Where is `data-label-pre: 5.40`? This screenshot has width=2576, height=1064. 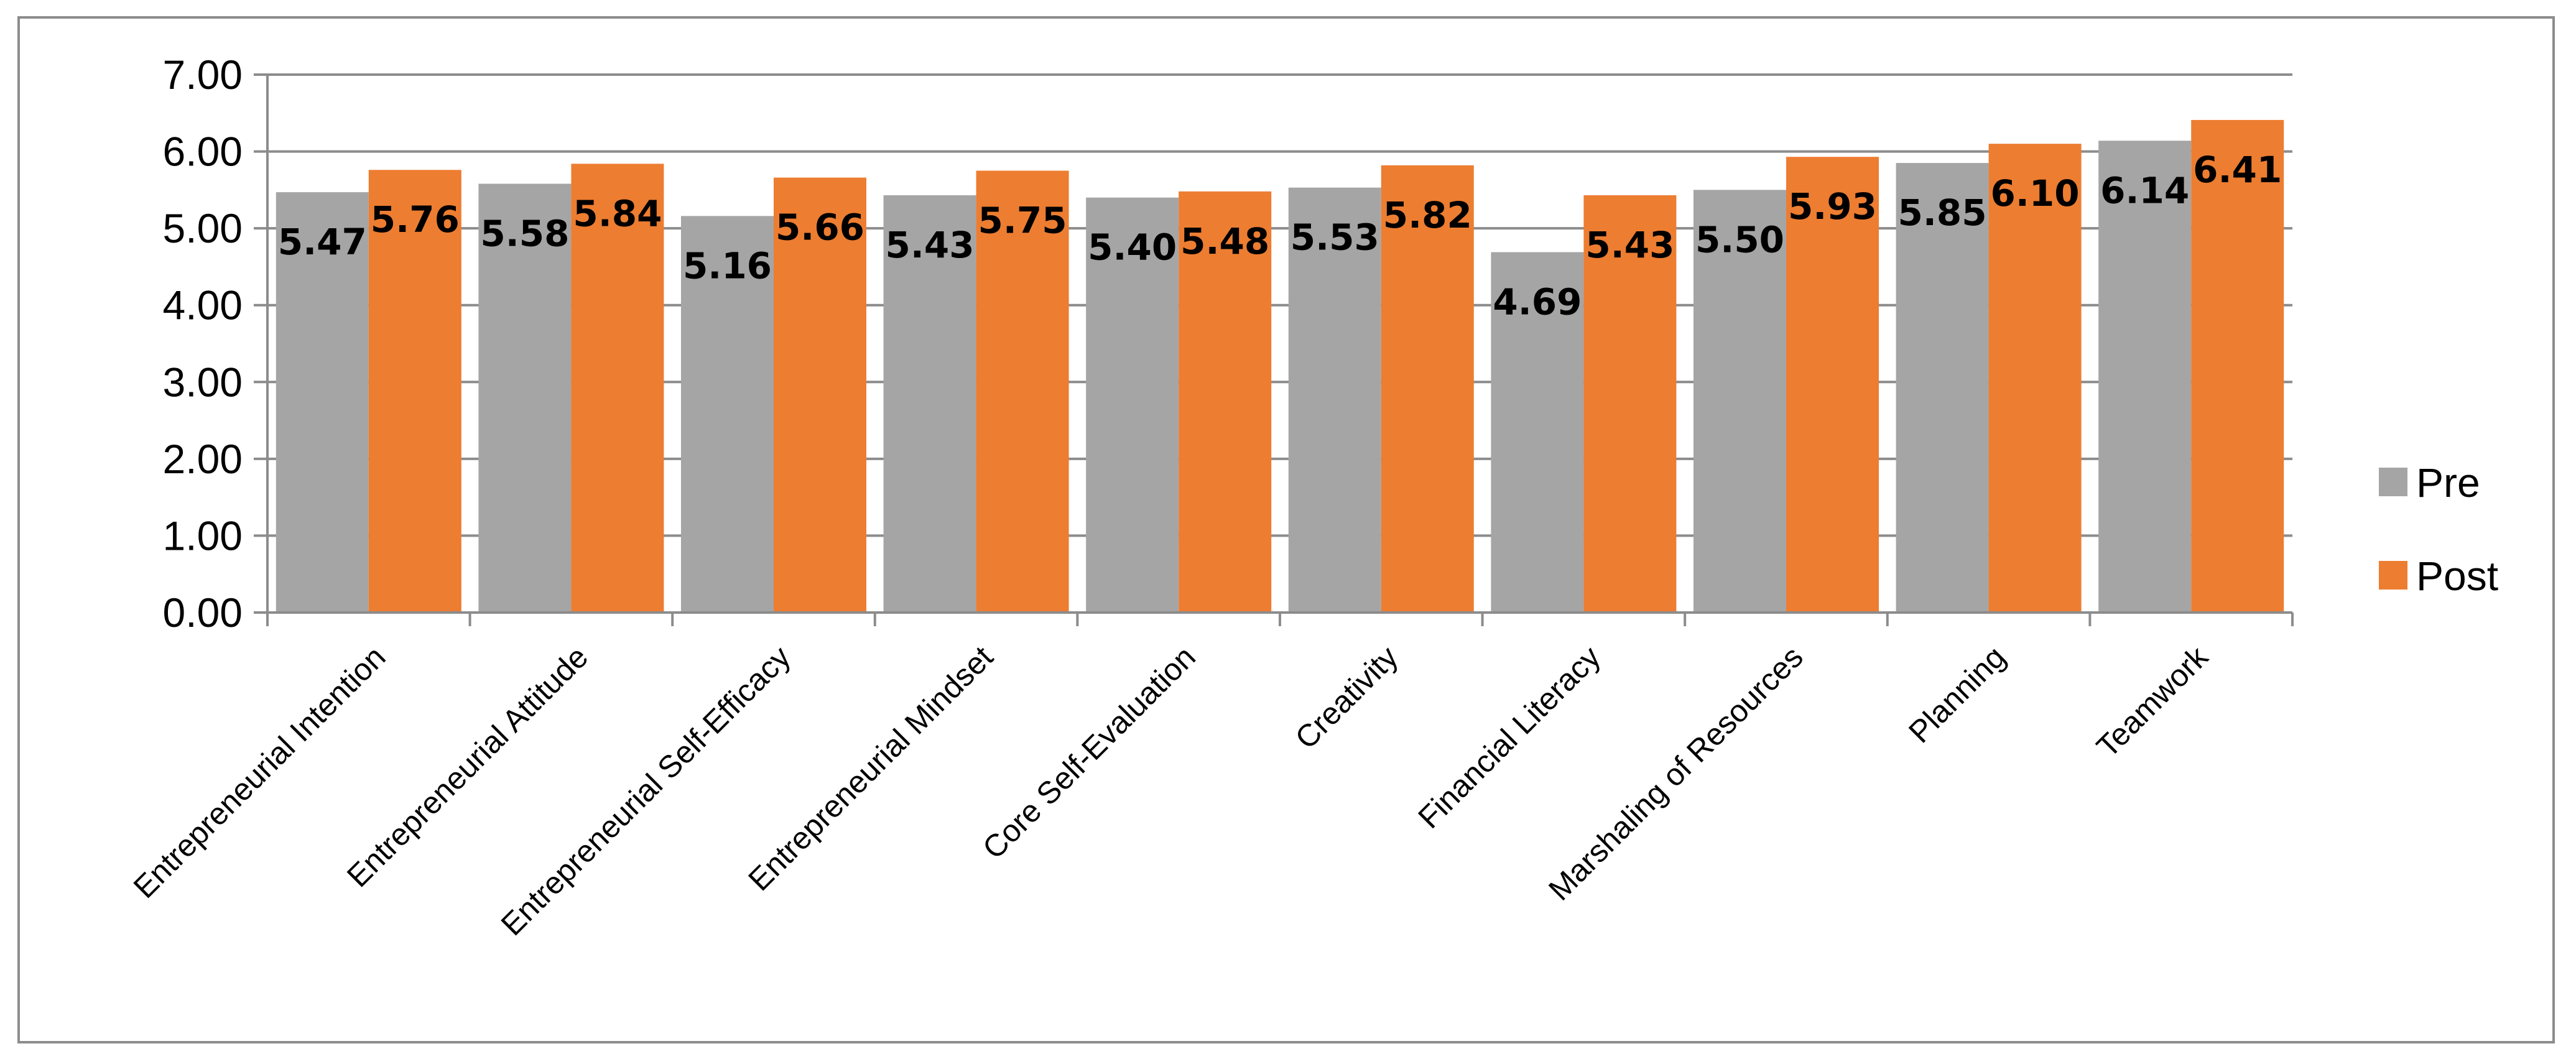
data-label-pre: 5.40 is located at coordinates (1132, 247).